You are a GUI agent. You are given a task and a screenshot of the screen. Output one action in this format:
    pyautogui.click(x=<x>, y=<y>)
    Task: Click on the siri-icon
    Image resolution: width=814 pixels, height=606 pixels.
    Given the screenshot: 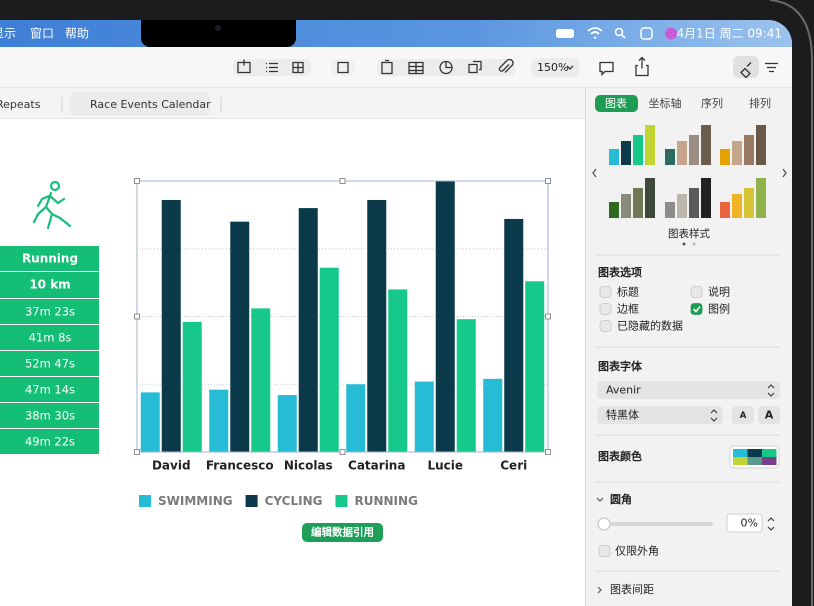 What is the action you would take?
    pyautogui.click(x=671, y=33)
    